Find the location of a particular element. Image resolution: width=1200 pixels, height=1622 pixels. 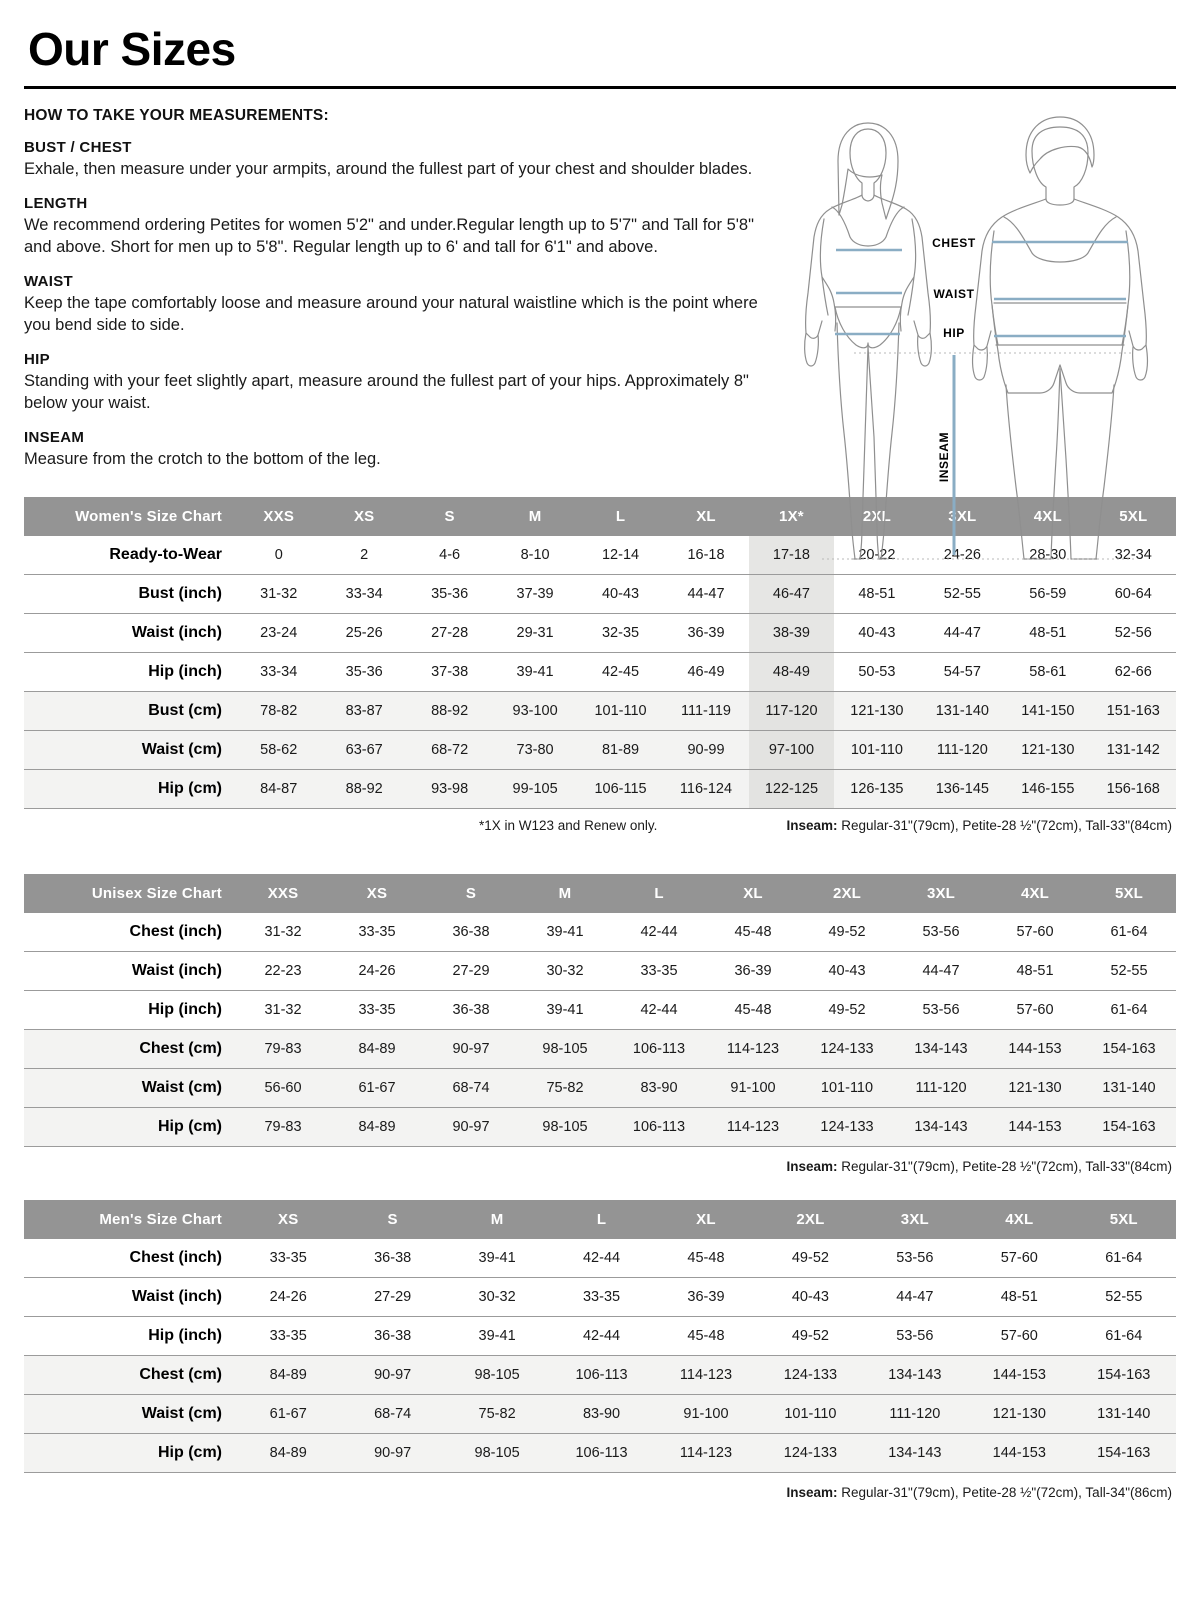

table-cell: 156-168 is located at coordinates (1133, 788).